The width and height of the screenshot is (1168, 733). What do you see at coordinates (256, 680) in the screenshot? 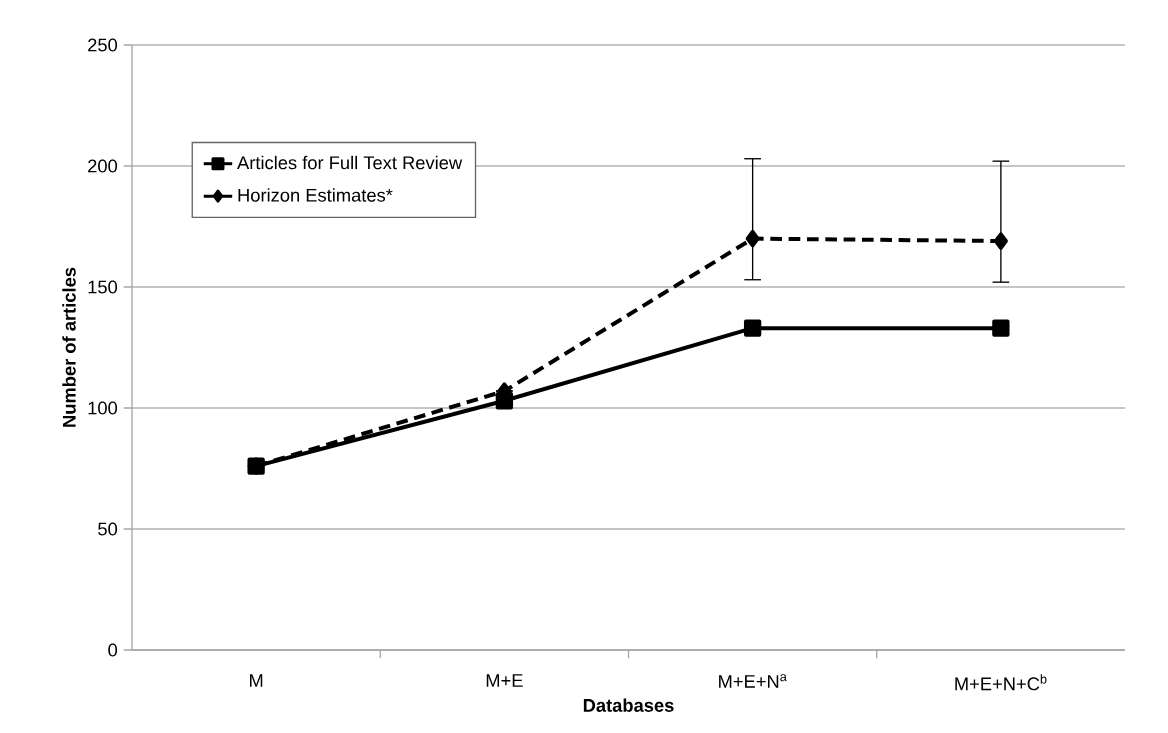
I see `x-tick-label: M` at bounding box center [256, 680].